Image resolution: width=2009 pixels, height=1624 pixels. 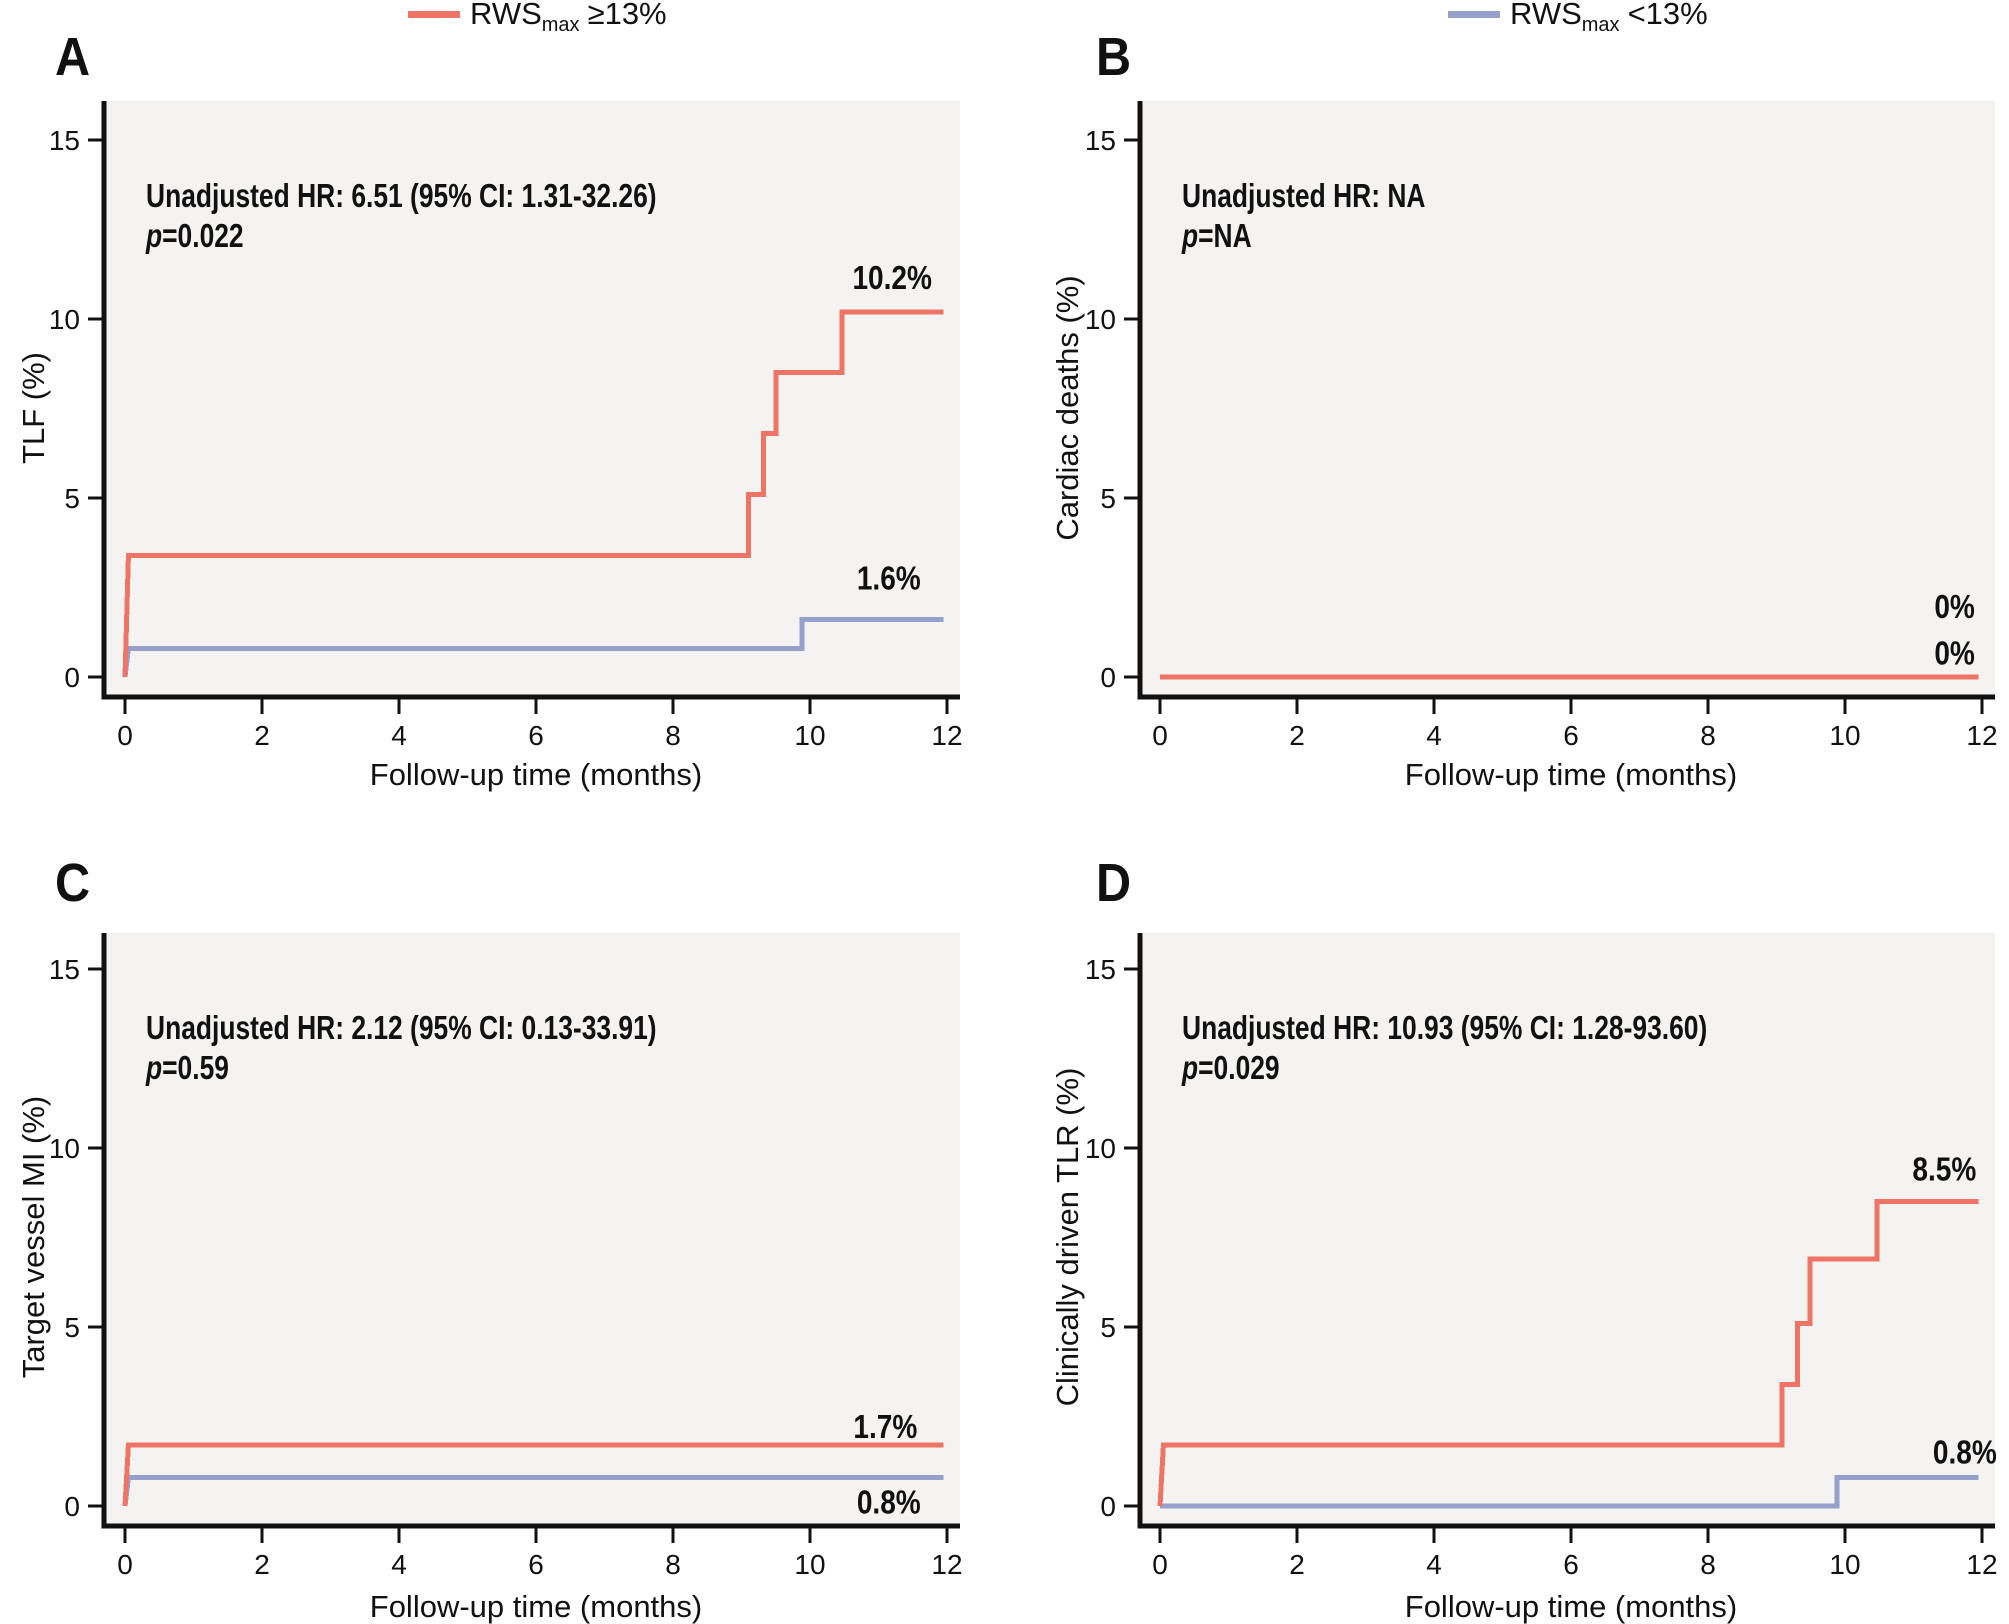 I want to click on y-tick-label-b: 5, so click(x=1108, y=498).